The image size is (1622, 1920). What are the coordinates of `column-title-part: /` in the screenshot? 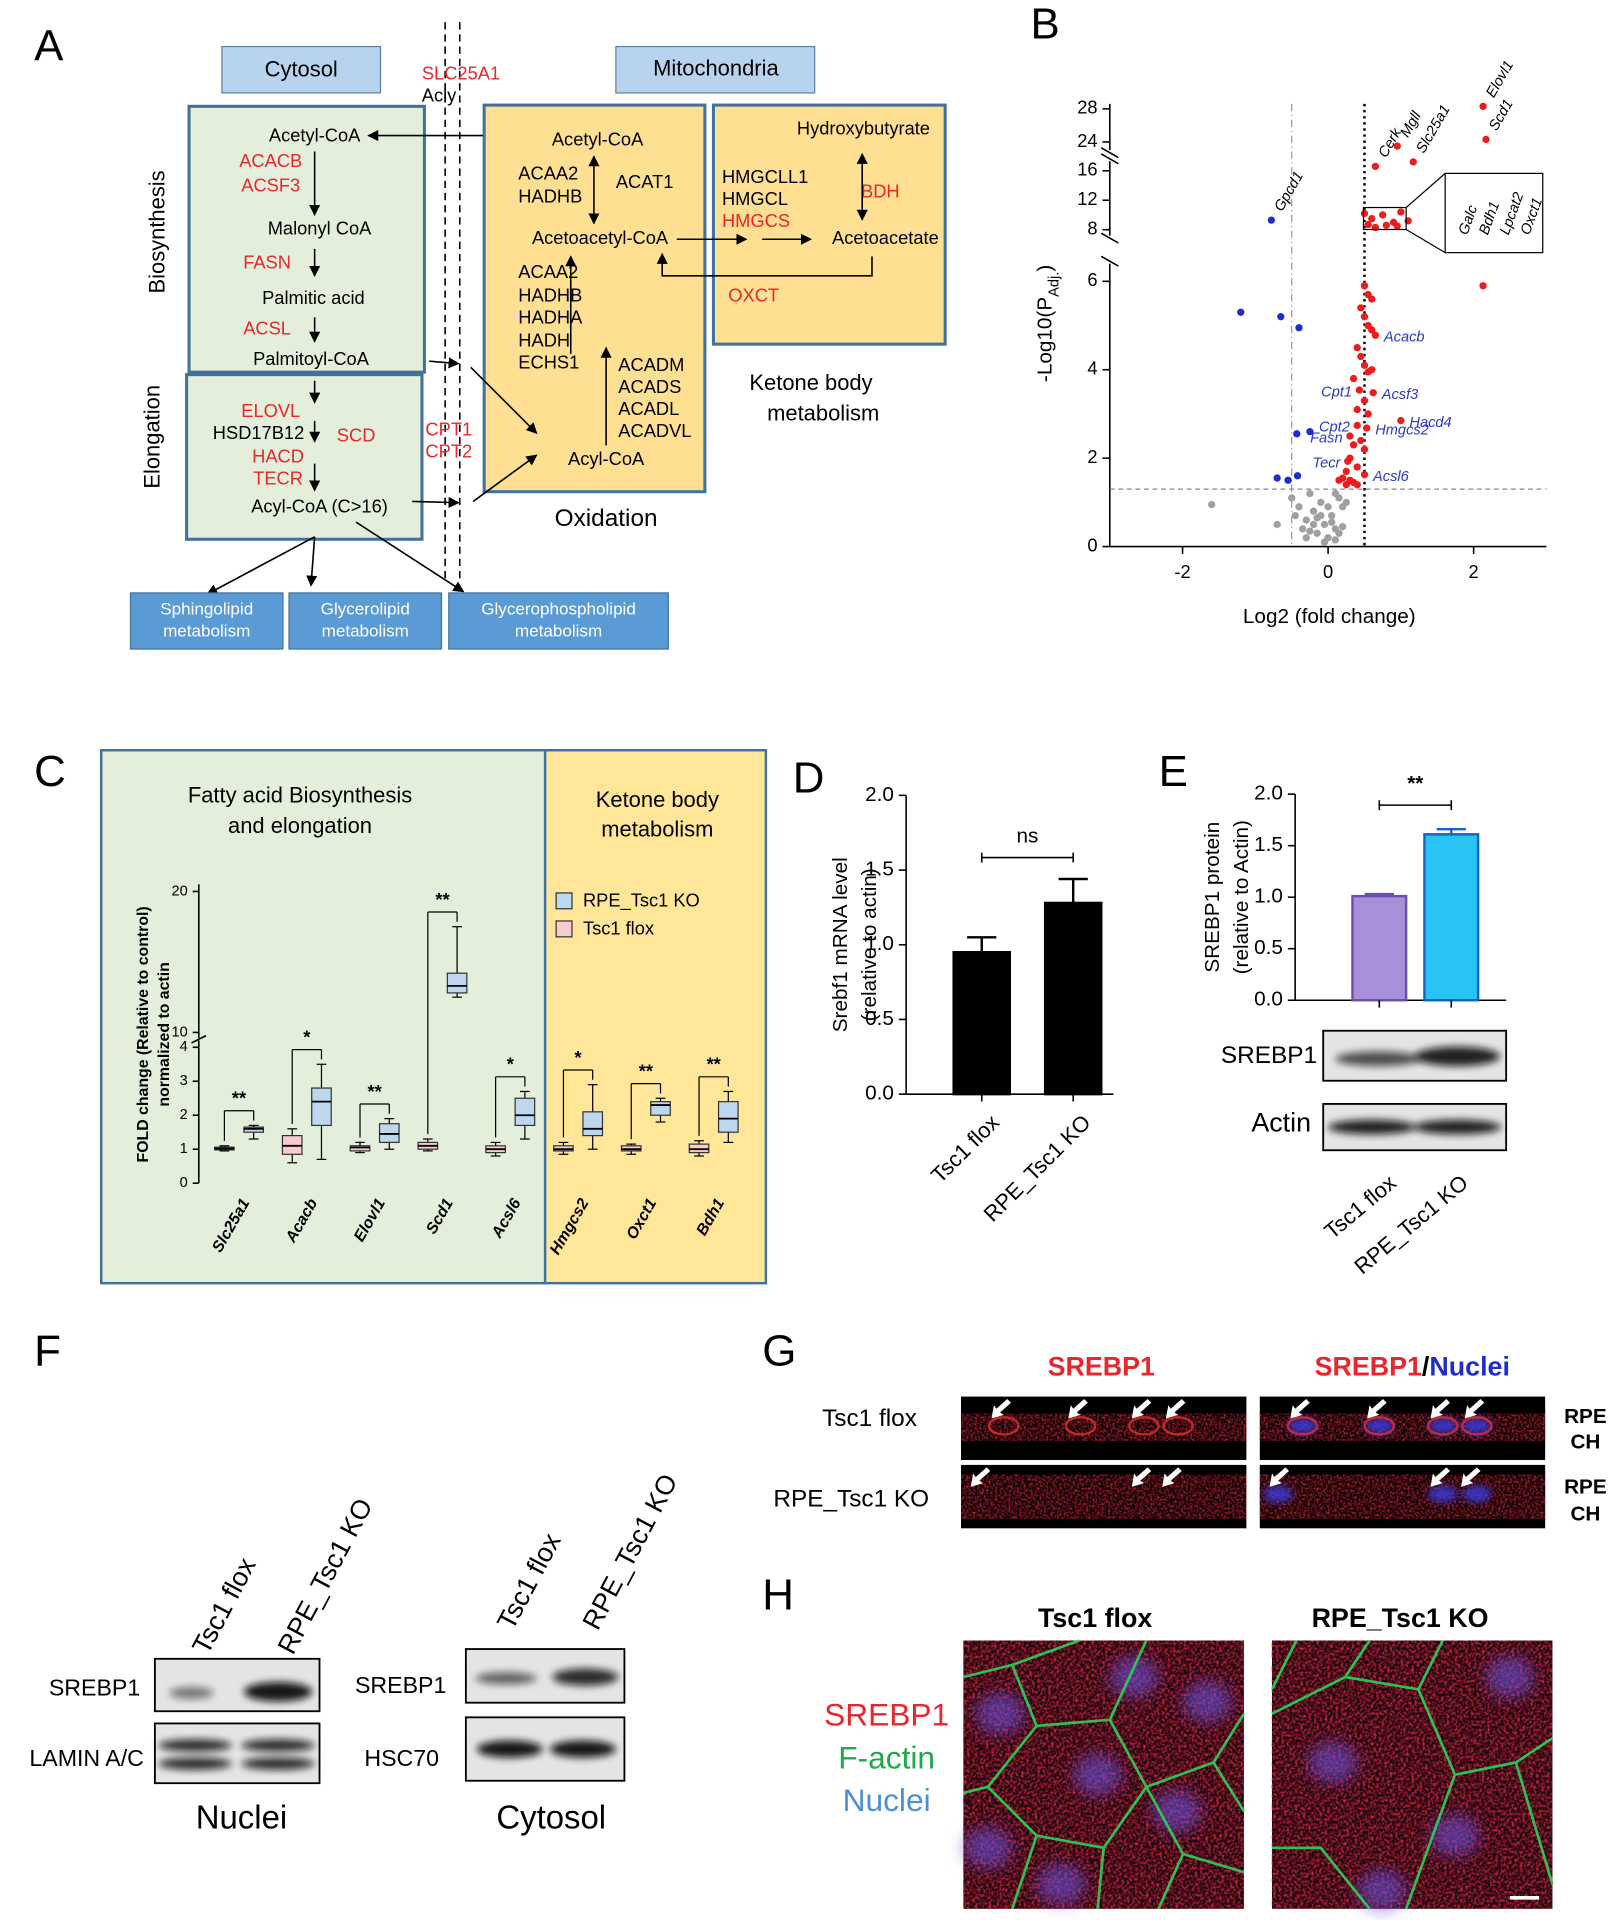 It's located at (1426, 1367).